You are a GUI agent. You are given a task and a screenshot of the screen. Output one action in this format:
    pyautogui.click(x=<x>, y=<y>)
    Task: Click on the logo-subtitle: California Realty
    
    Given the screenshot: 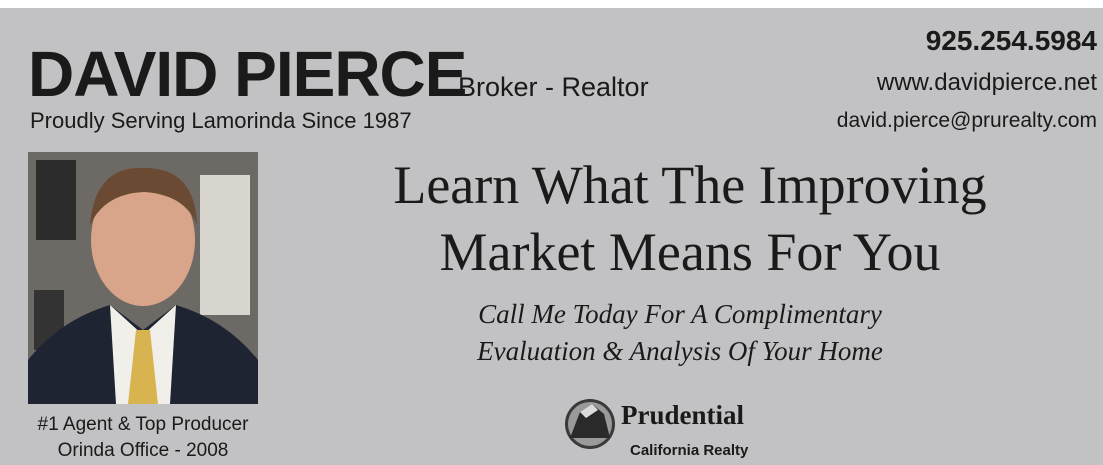 What is the action you would take?
    pyautogui.click(x=689, y=450)
    